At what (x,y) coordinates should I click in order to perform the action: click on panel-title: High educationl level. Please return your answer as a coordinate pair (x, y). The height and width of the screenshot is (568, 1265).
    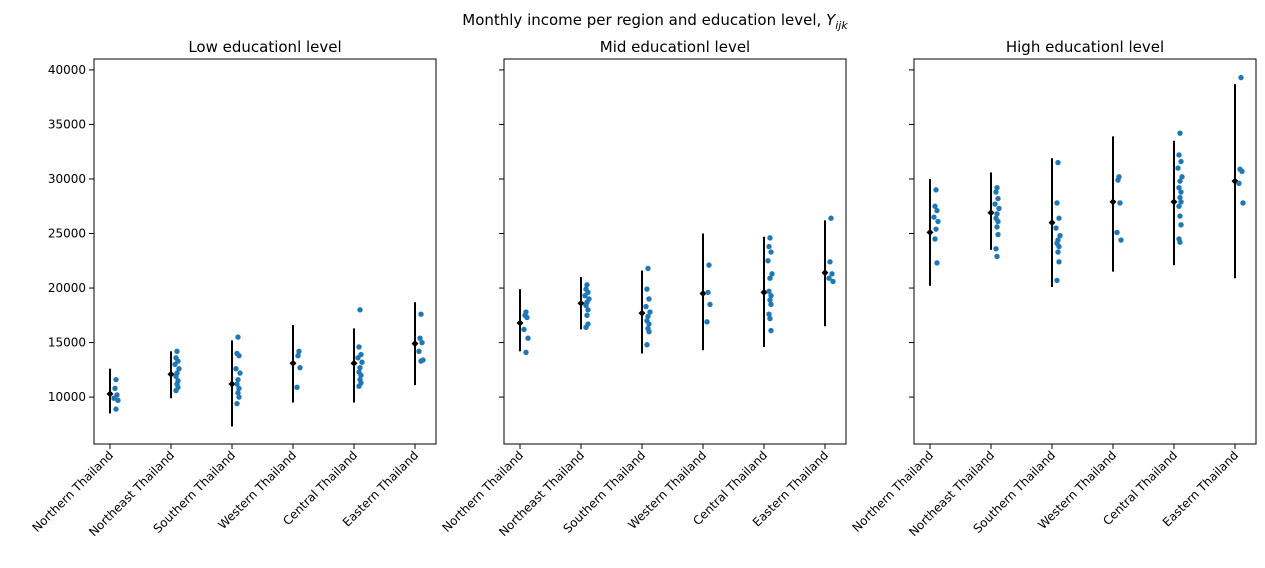
    Looking at the image, I should click on (1085, 47).